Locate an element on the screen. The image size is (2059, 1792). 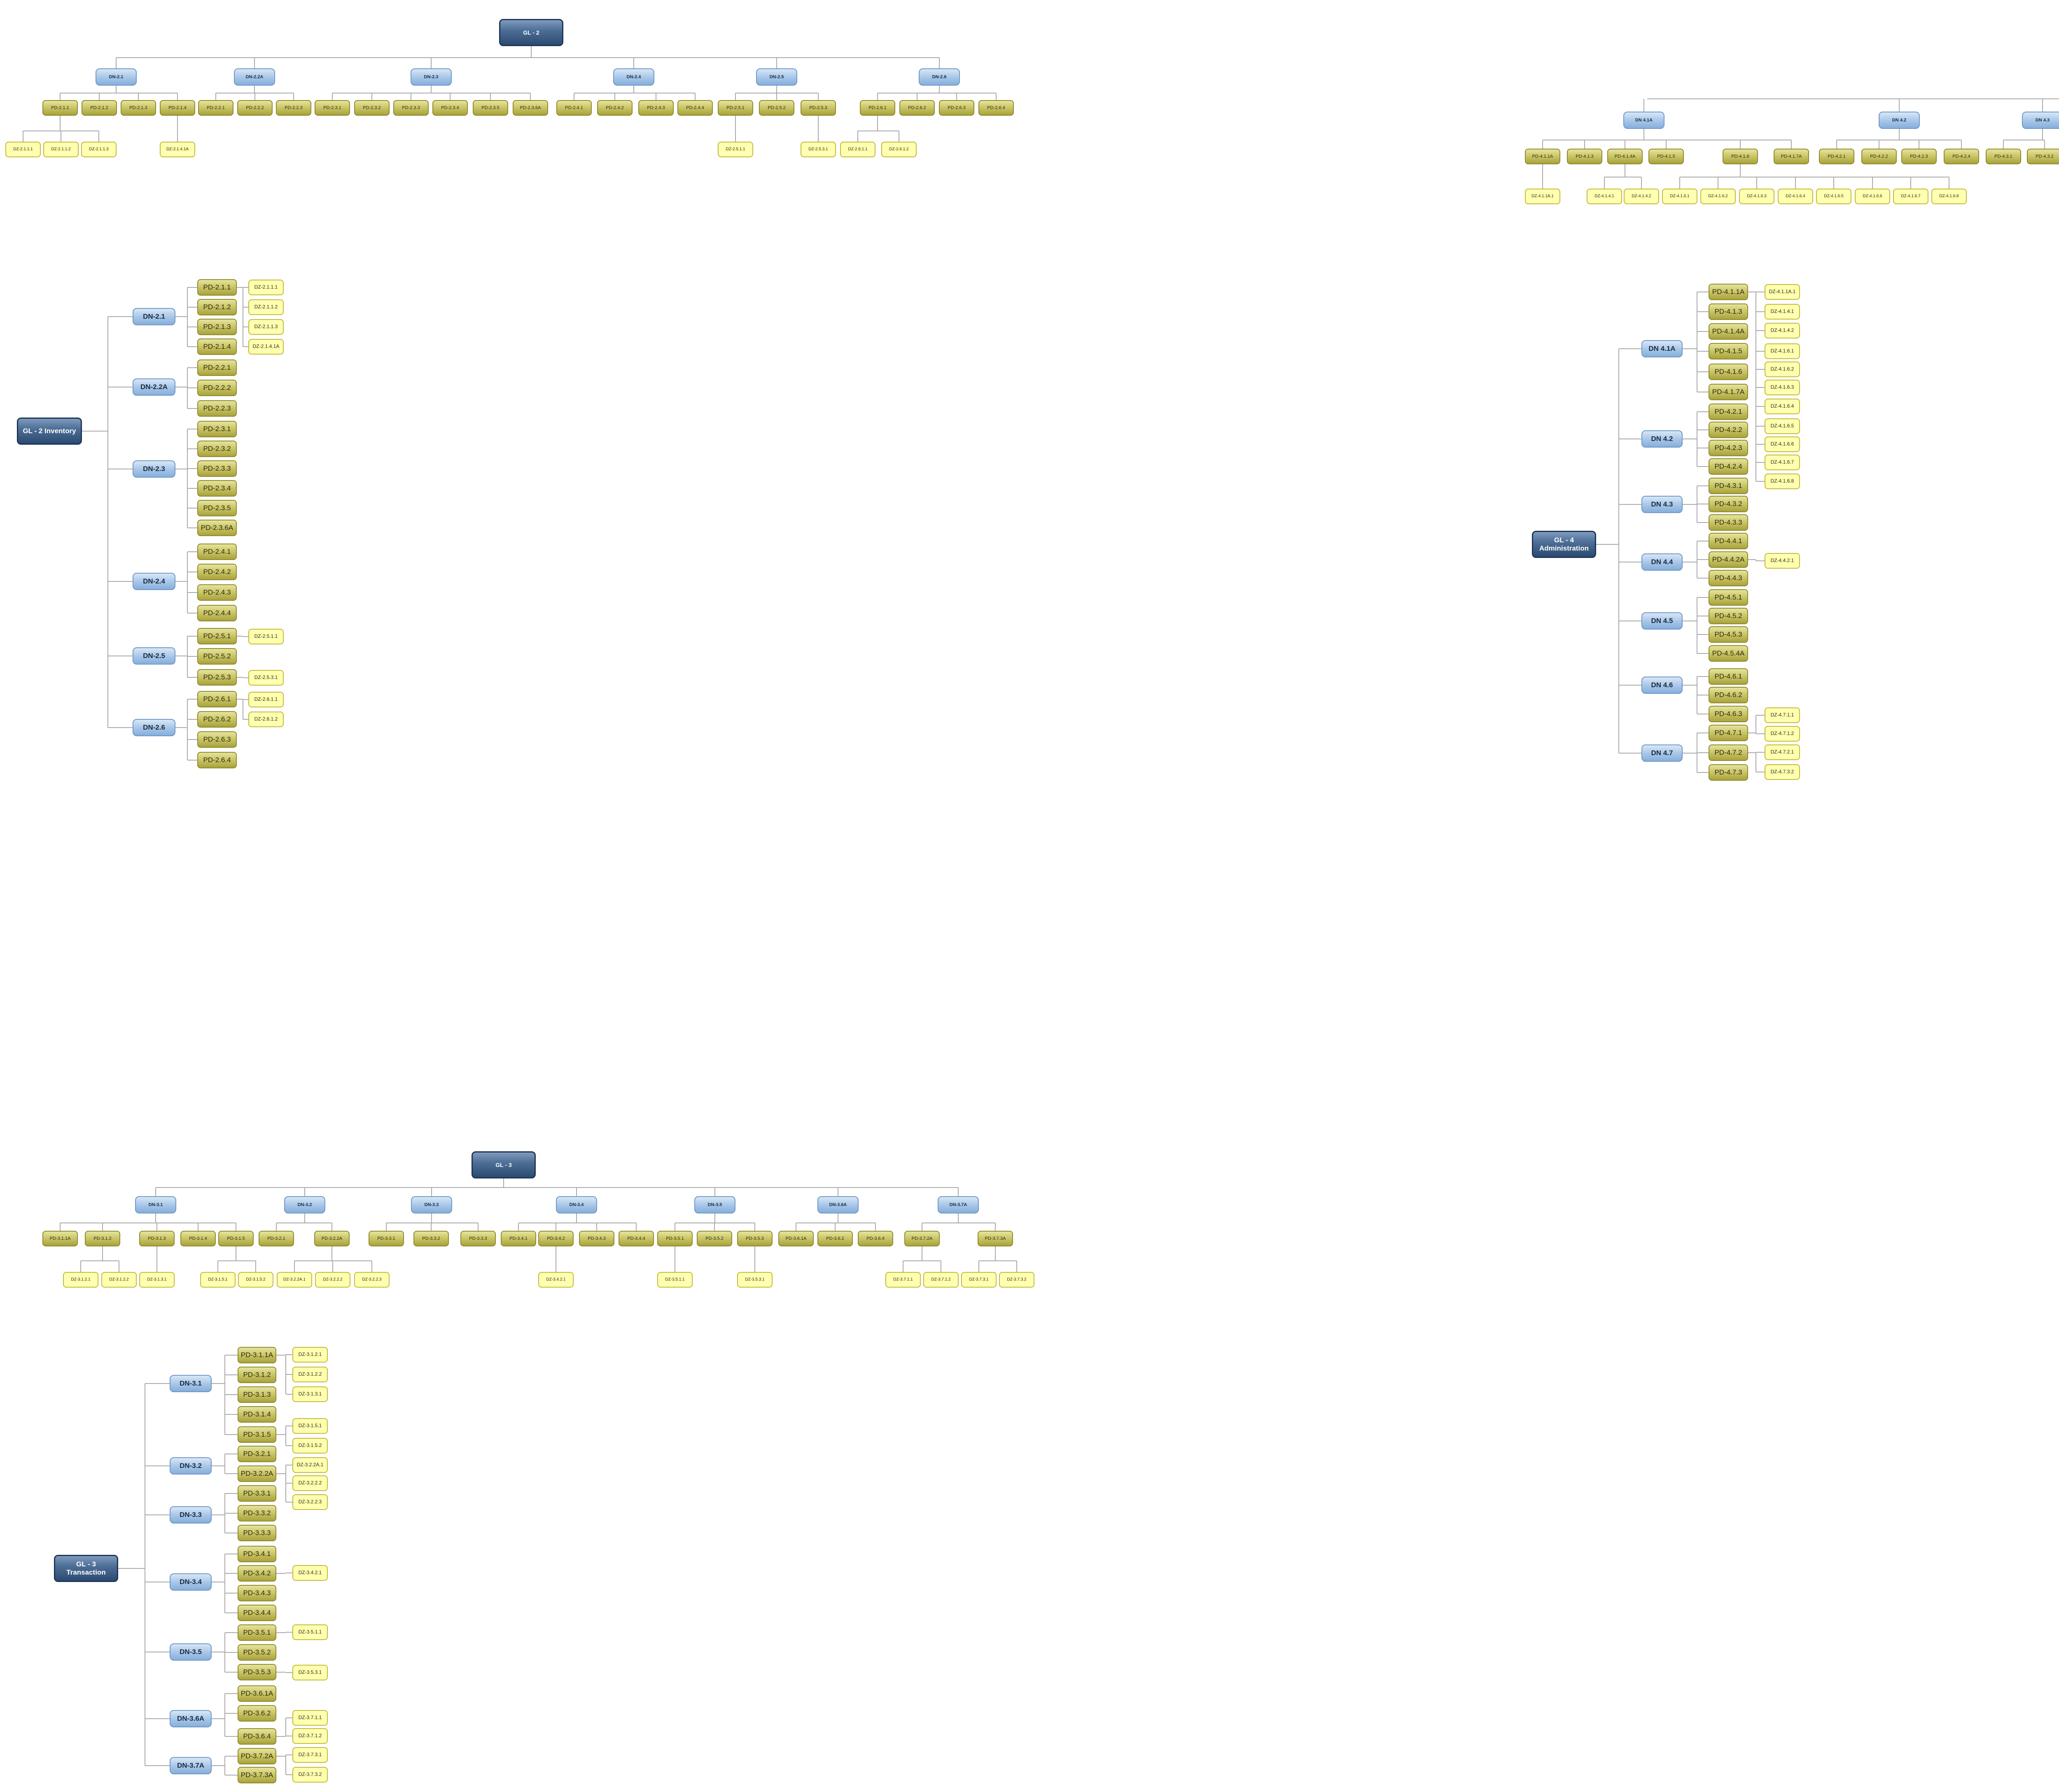
dn-node: DN-2.1 is located at coordinates (154, 316).